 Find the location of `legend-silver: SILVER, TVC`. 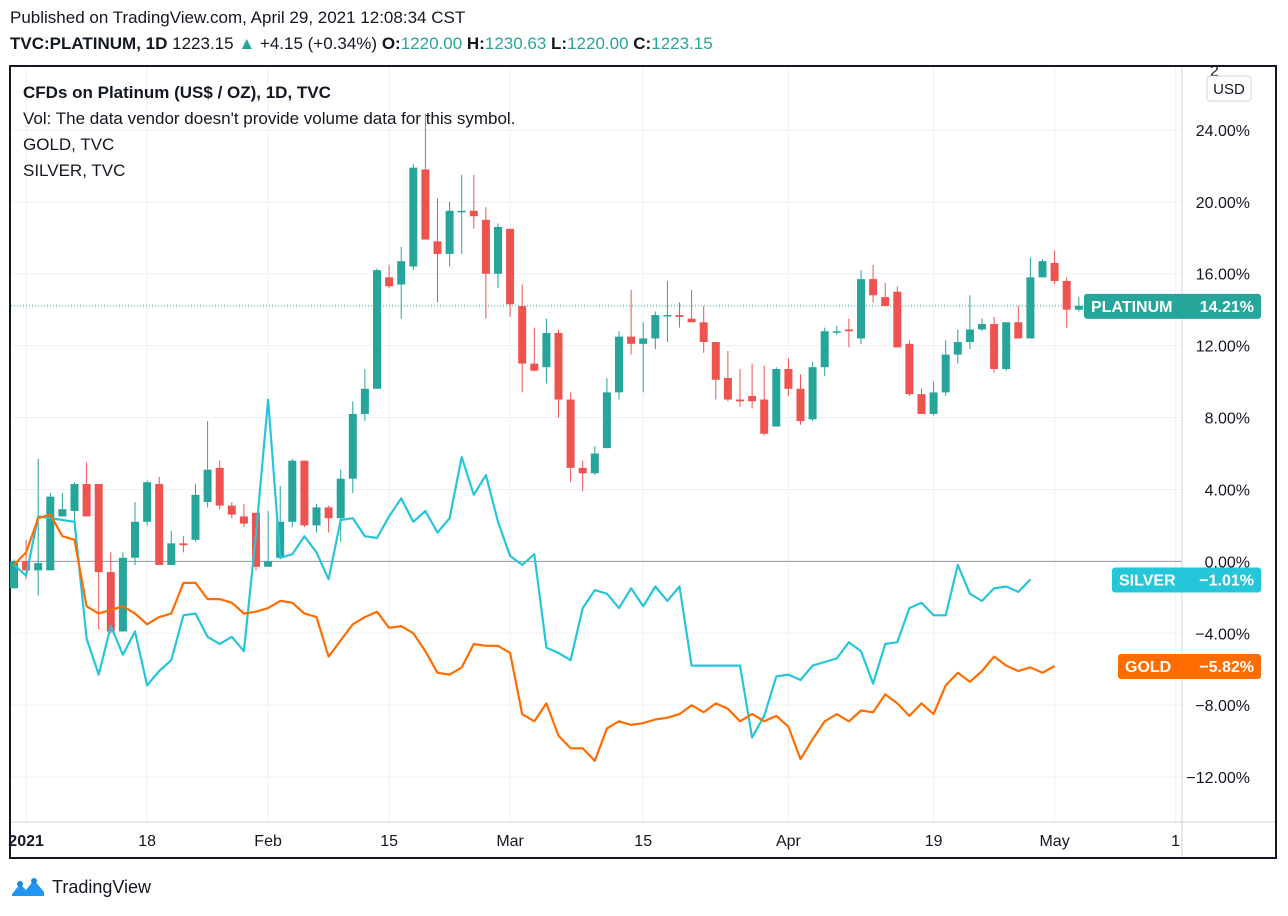

legend-silver: SILVER, TVC is located at coordinates (74, 170).